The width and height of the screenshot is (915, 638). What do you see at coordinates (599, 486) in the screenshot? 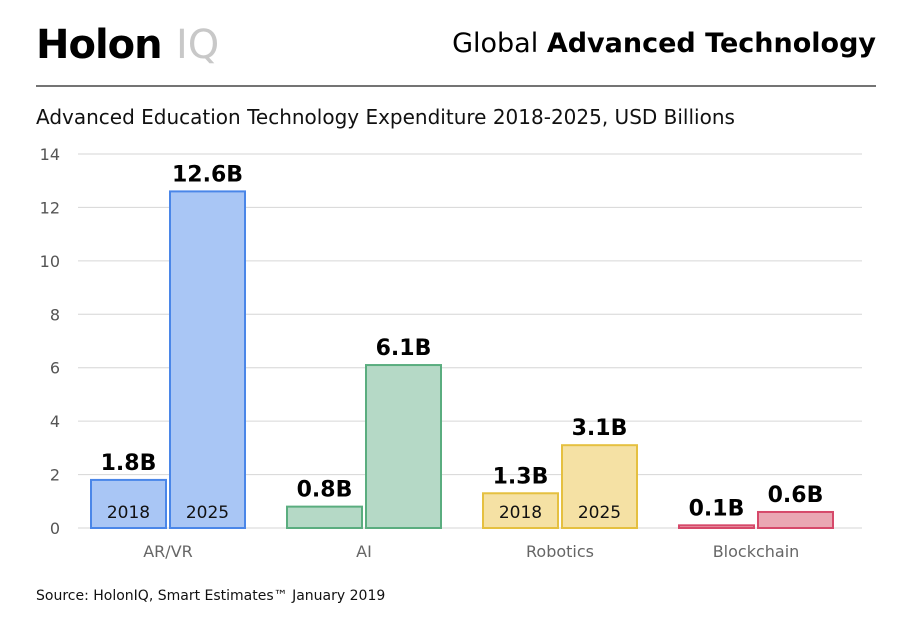
I see `bar-robotics-2025` at bounding box center [599, 486].